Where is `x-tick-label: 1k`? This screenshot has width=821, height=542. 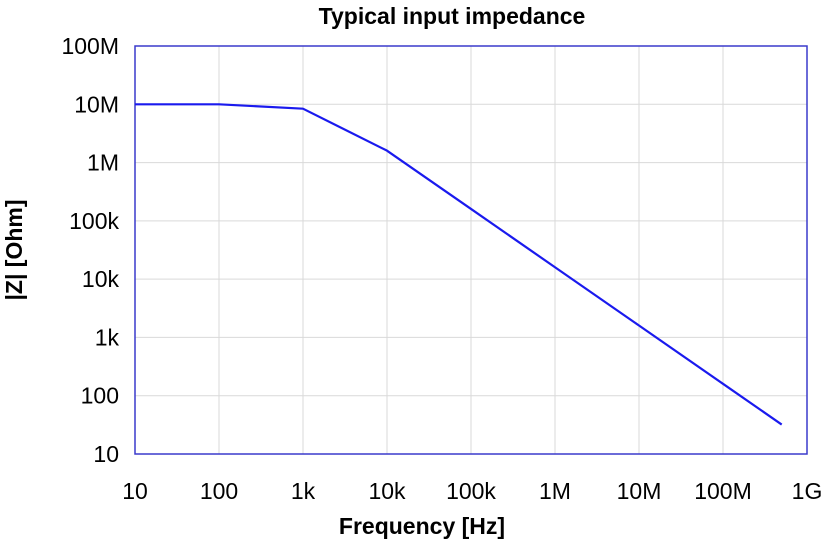 x-tick-label: 1k is located at coordinates (303, 491).